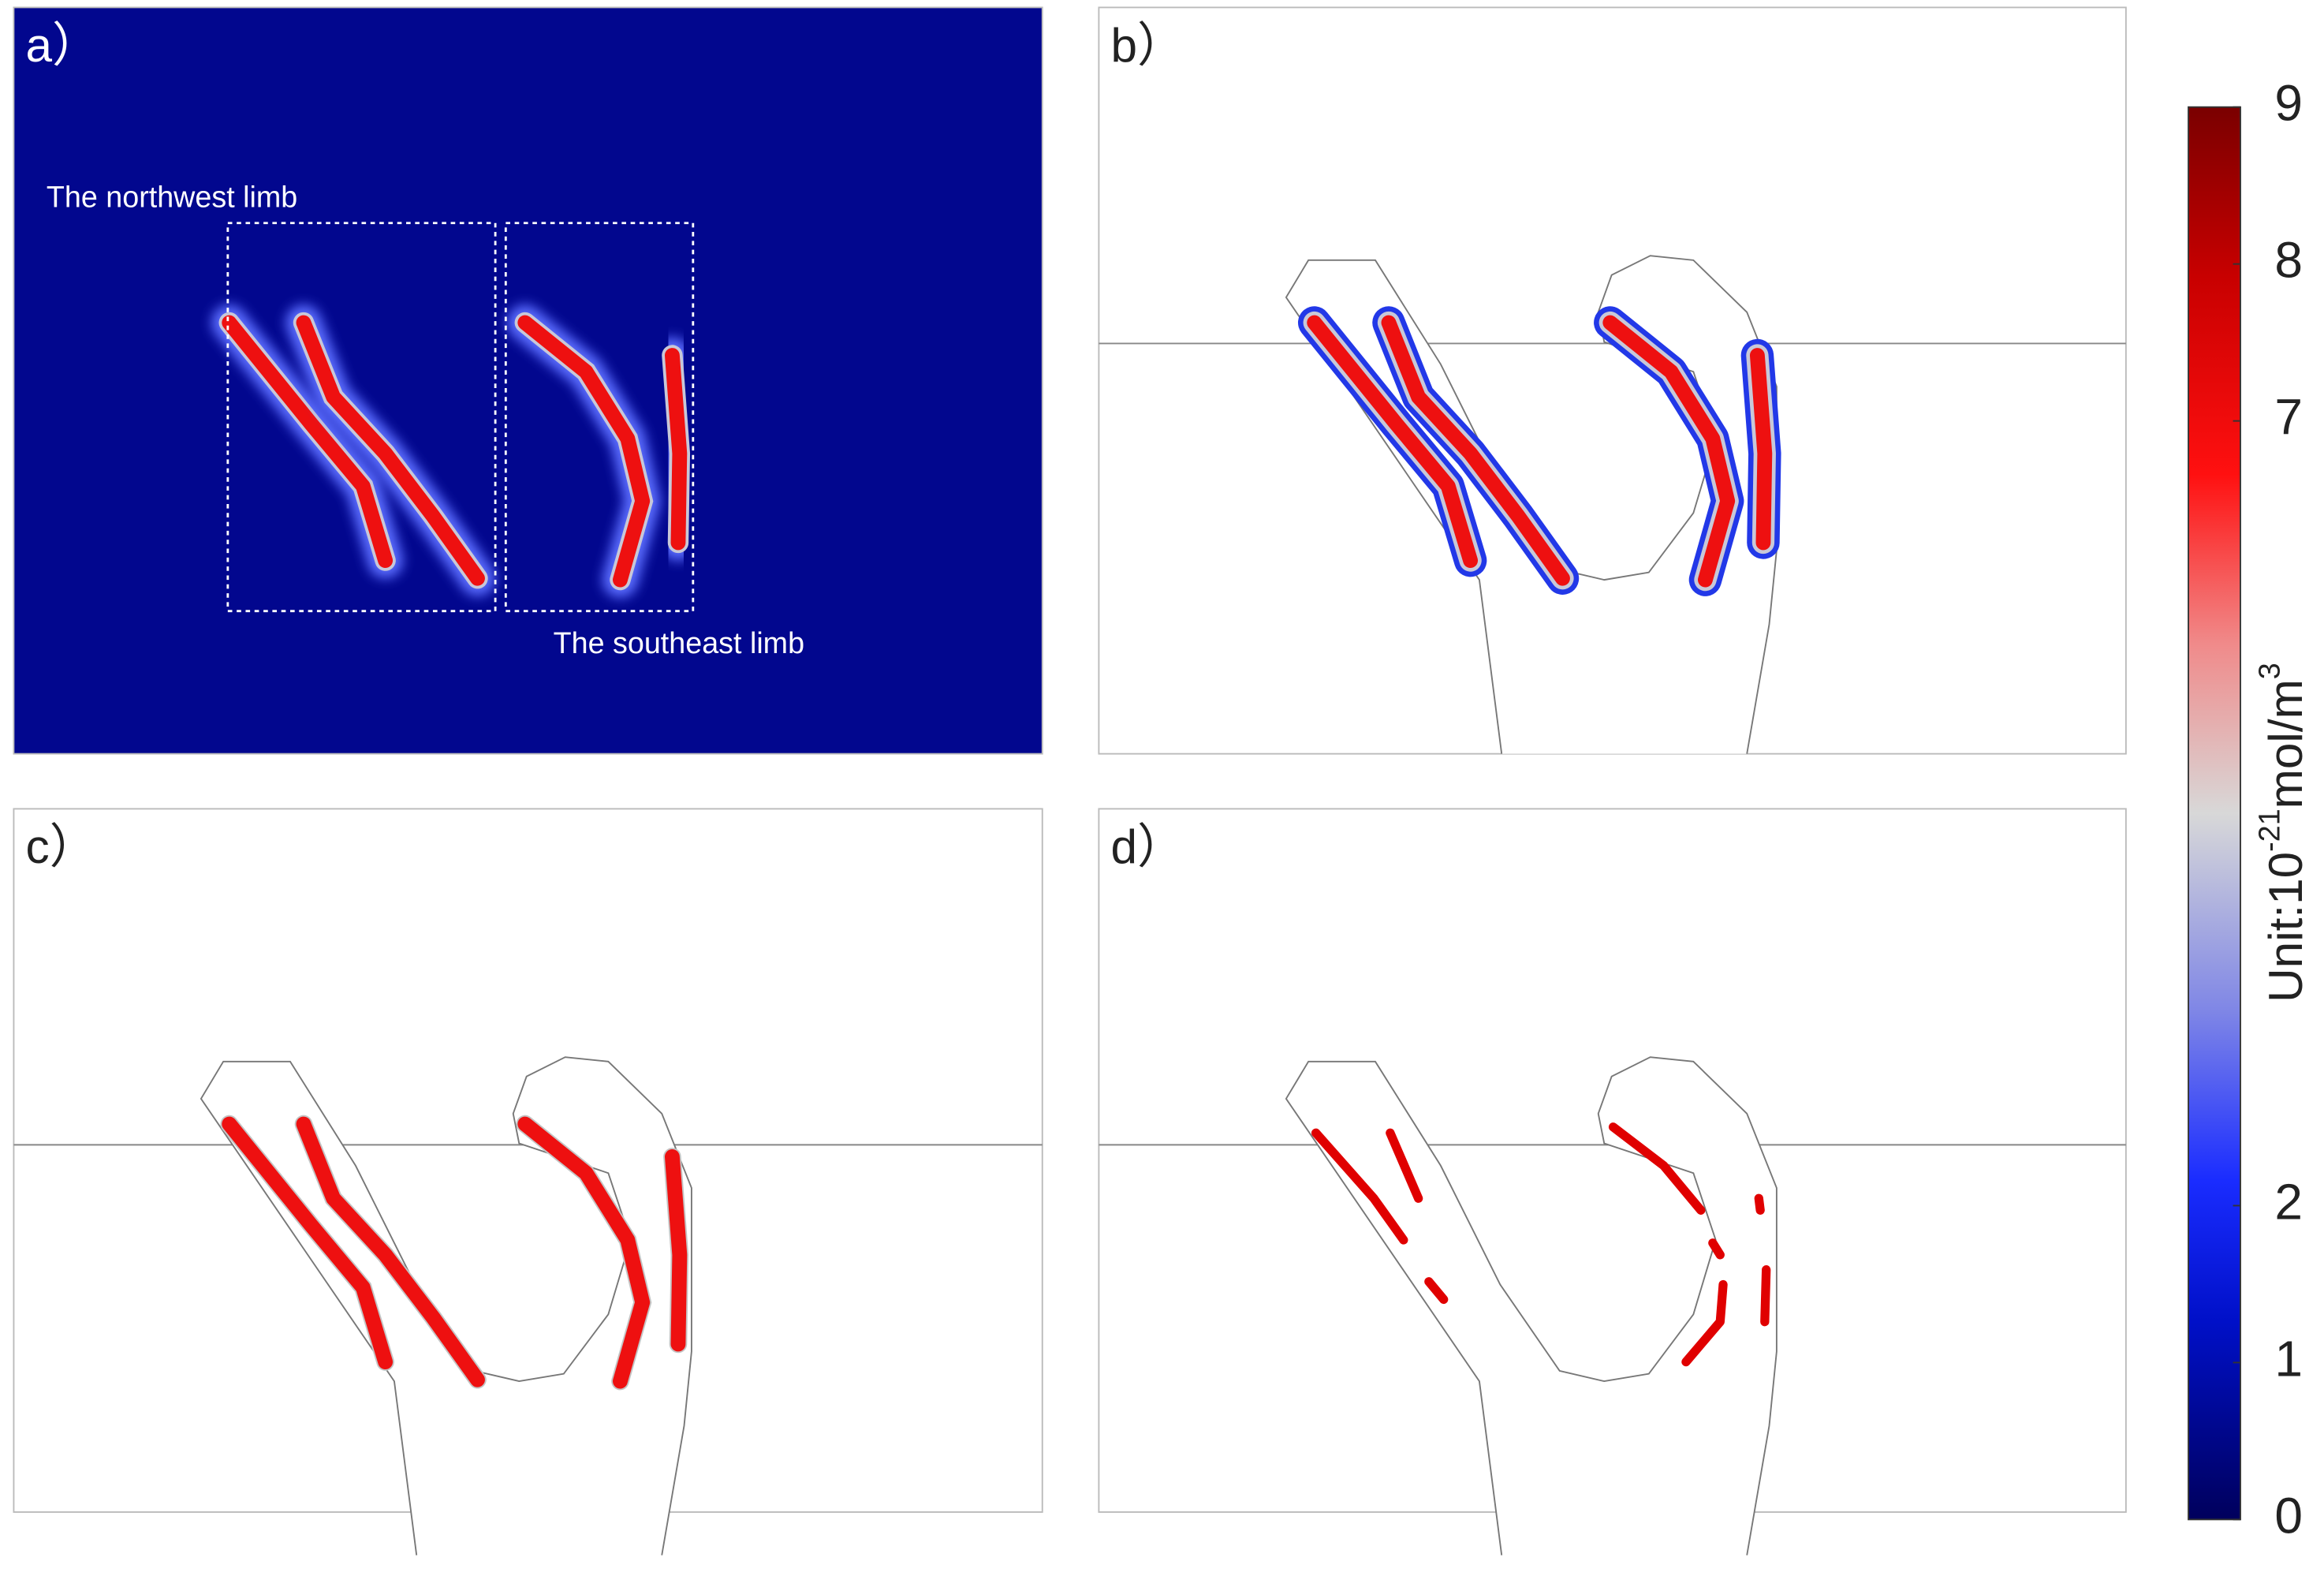 This screenshot has width=2324, height=1576. Describe the element at coordinates (60, 846) in the screenshot. I see `panel-label: c）` at that location.